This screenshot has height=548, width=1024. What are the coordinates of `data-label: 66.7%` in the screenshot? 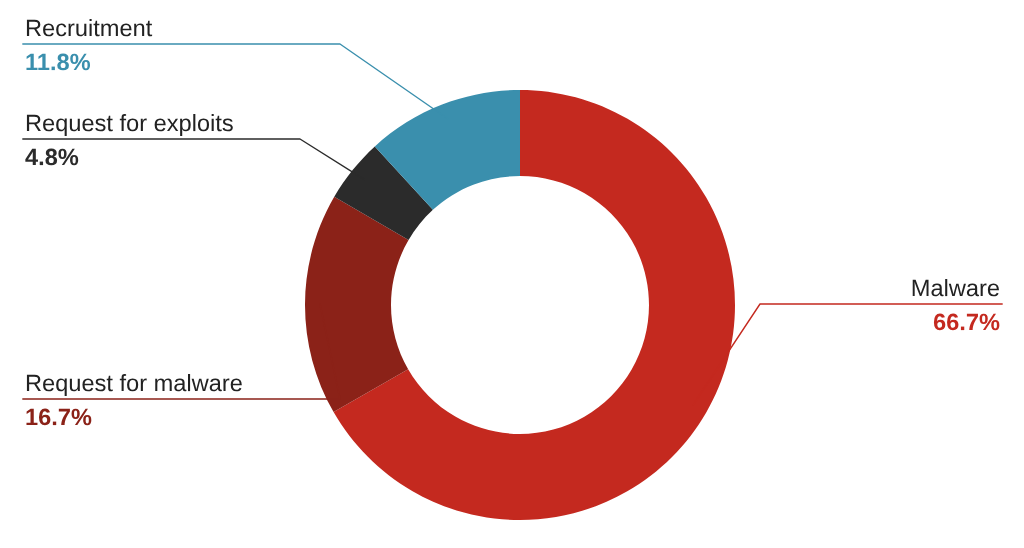 It's located at (966, 322).